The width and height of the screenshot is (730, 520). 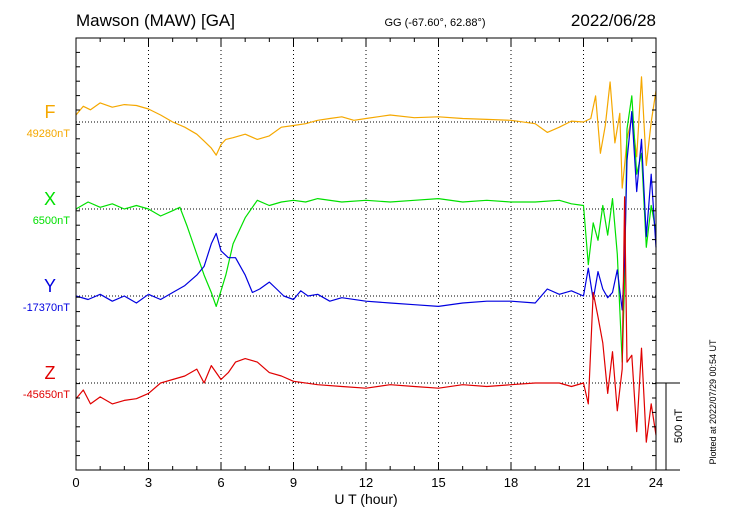 I want to click on x-tick-label: 24, so click(x=656, y=482).